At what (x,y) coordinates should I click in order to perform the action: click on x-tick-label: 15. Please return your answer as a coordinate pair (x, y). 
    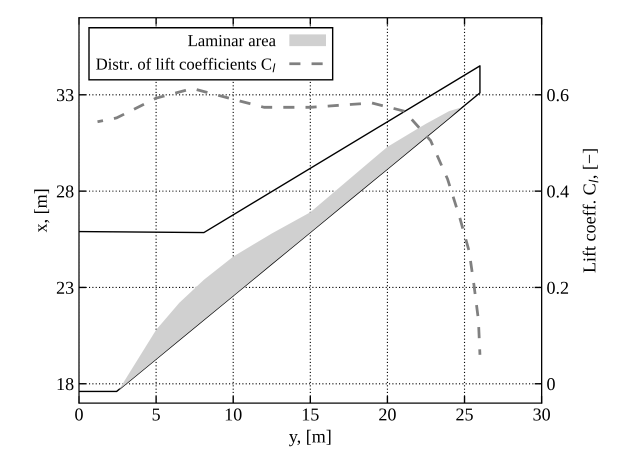
    Looking at the image, I should click on (310, 414).